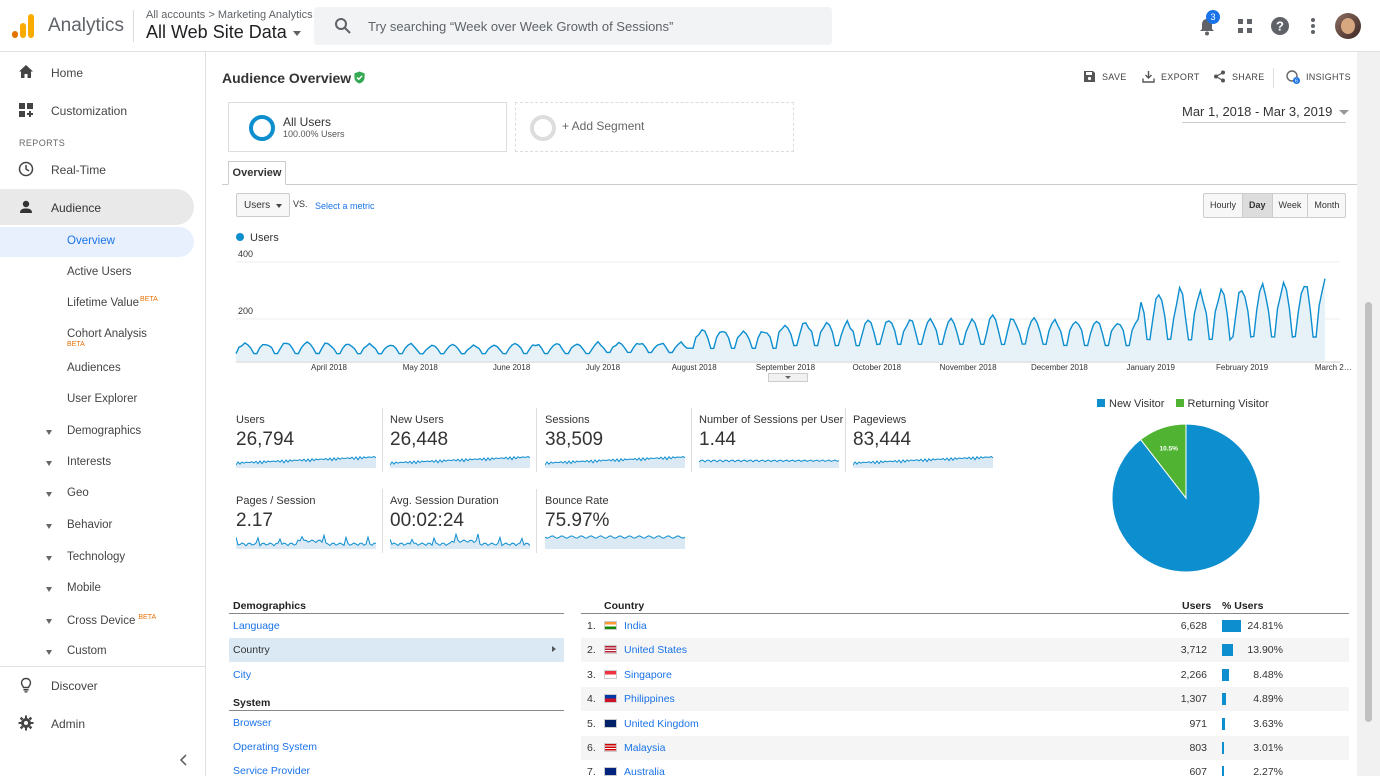 This screenshot has width=1380, height=776. What do you see at coordinates (112, 302) in the screenshot?
I see `sidebar-item-lifetime-value: Lifetime ValueBETA` at bounding box center [112, 302].